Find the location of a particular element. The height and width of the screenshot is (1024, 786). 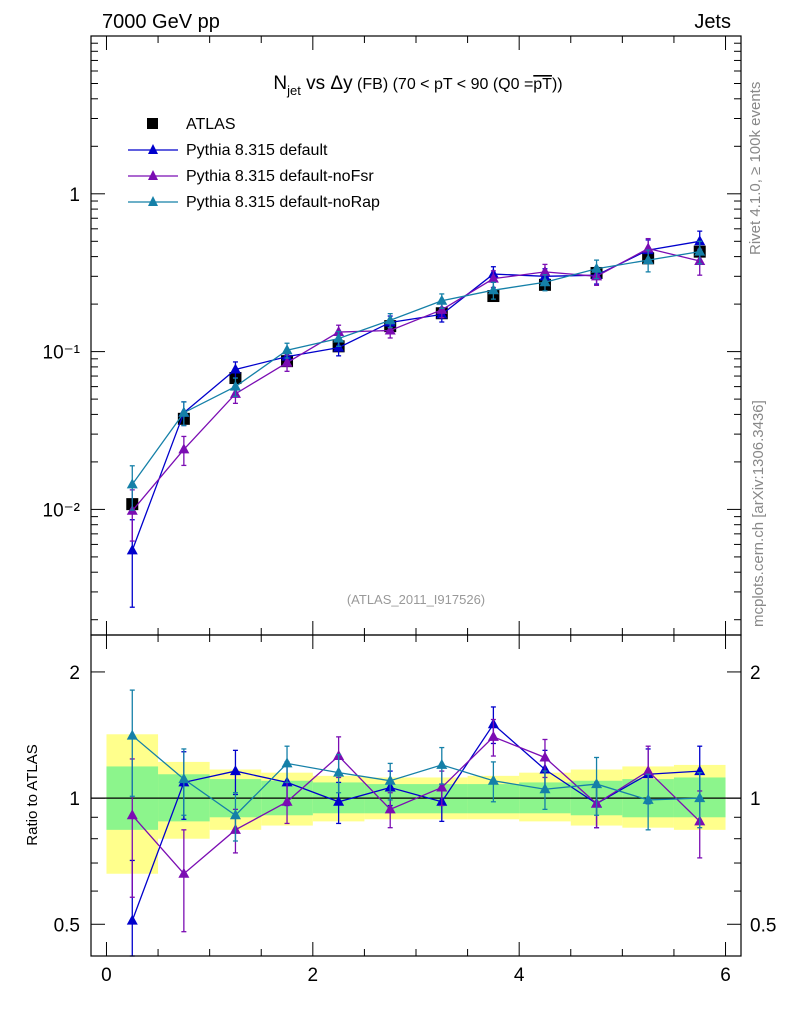

legend-nofsr-label: Pythia 8.315 default-noFsr is located at coordinates (280, 176).